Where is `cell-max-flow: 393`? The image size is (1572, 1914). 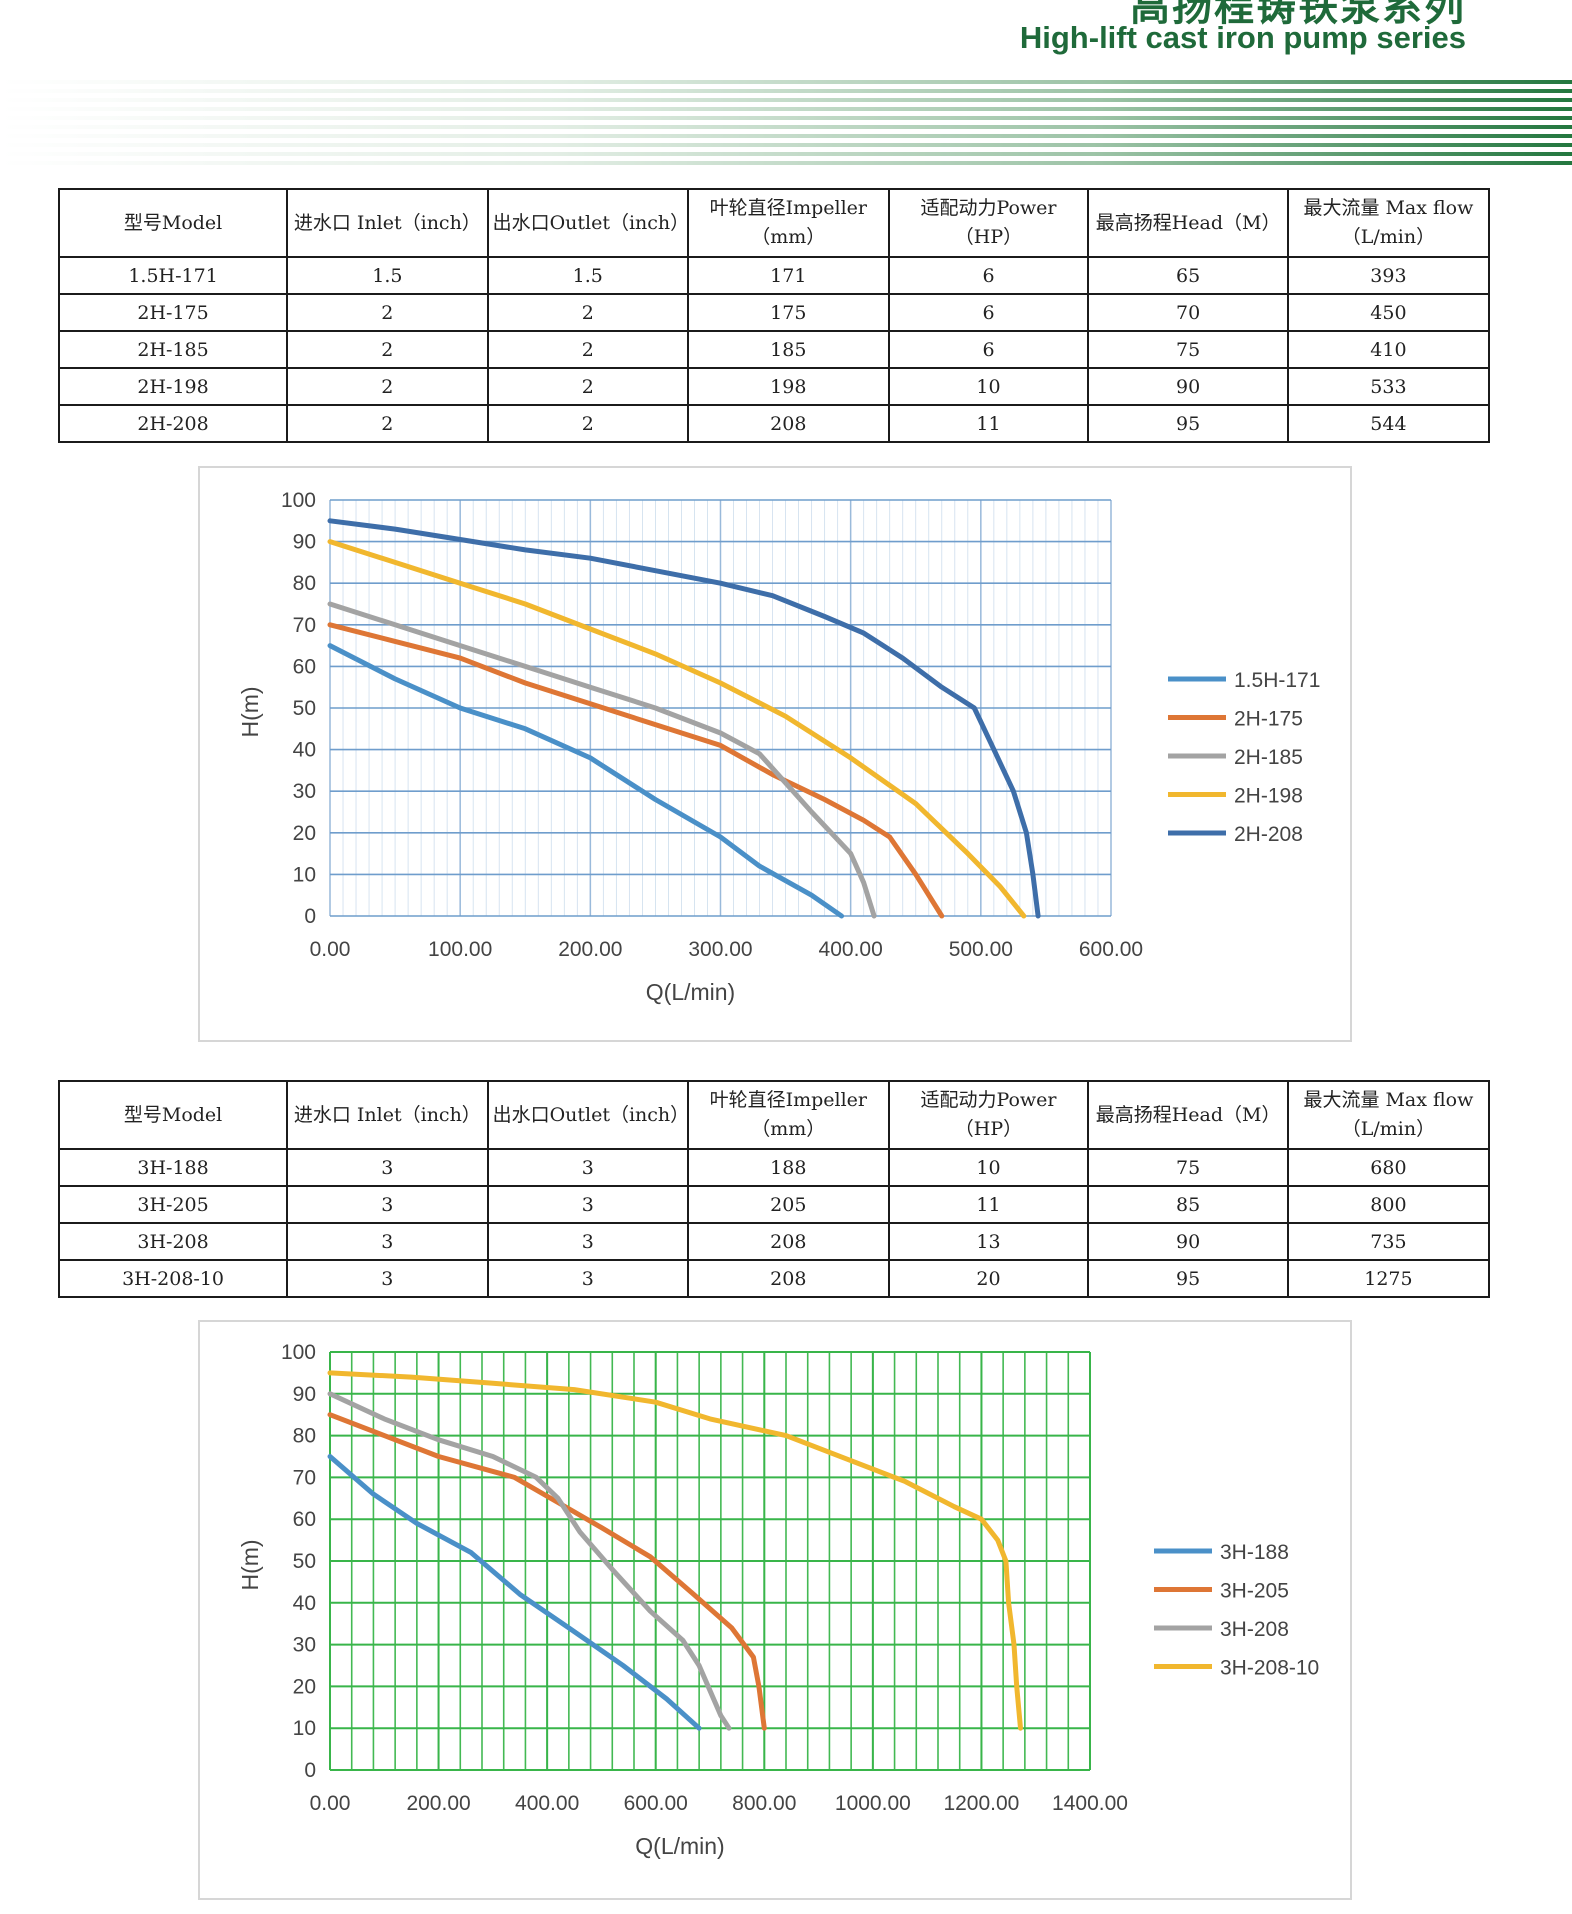 cell-max-flow: 393 is located at coordinates (1388, 275).